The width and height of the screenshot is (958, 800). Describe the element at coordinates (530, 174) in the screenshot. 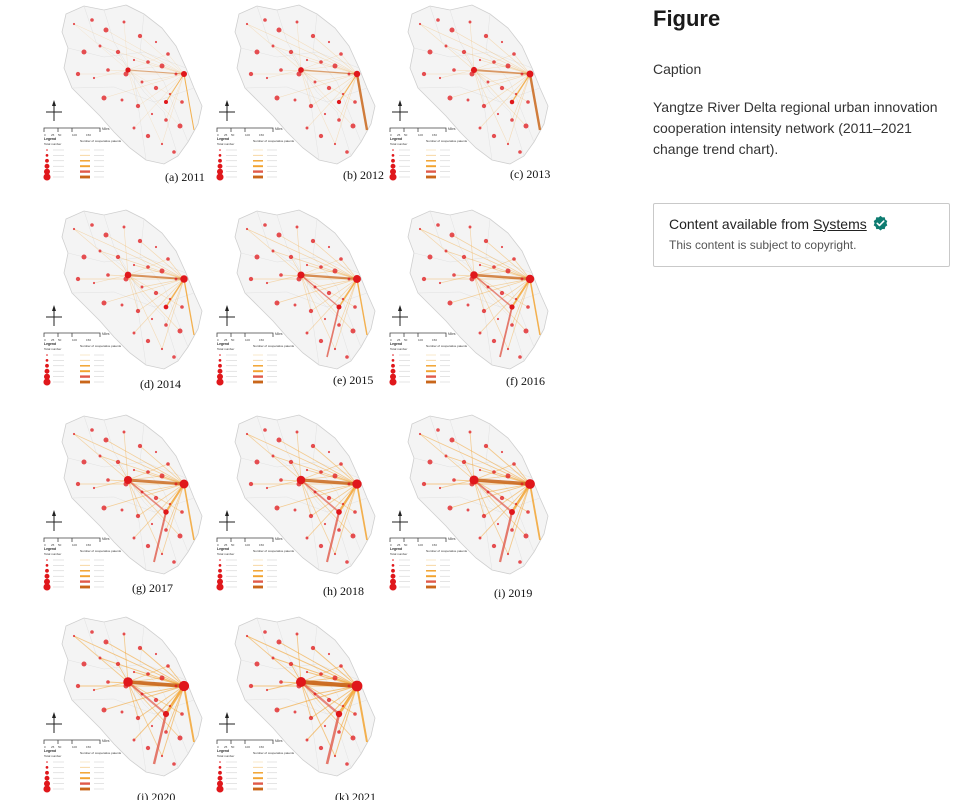

I see `panel-year-label: (c) 2013` at that location.